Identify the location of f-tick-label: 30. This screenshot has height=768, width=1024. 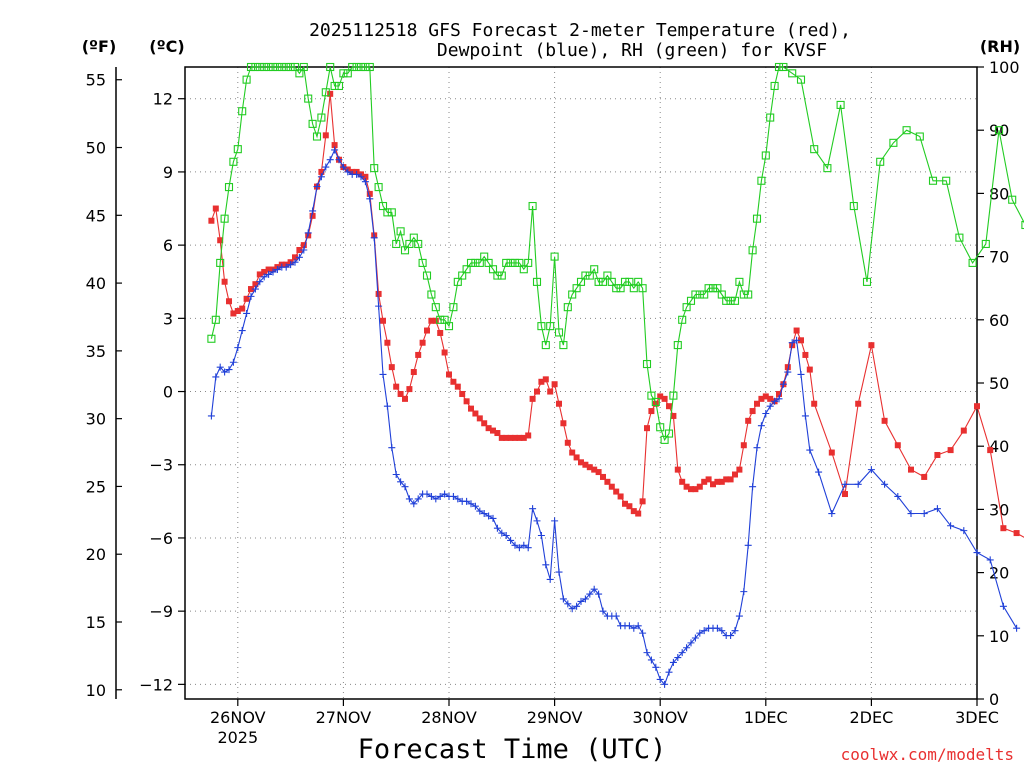
(96, 419).